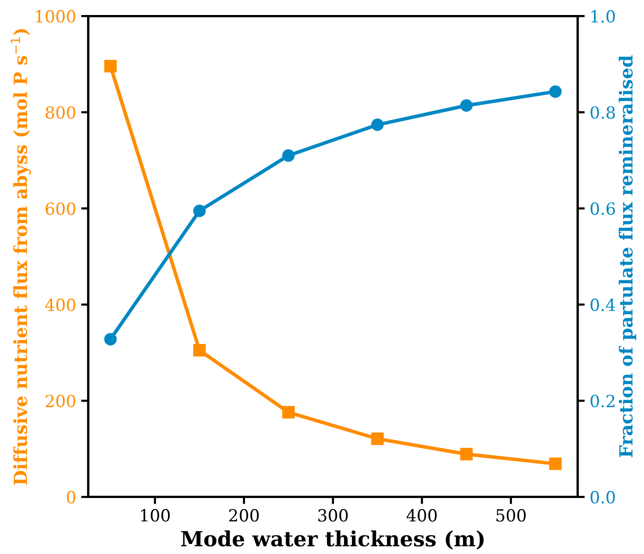 The image size is (644, 554). I want to click on x-tick-label: 500, so click(511, 515).